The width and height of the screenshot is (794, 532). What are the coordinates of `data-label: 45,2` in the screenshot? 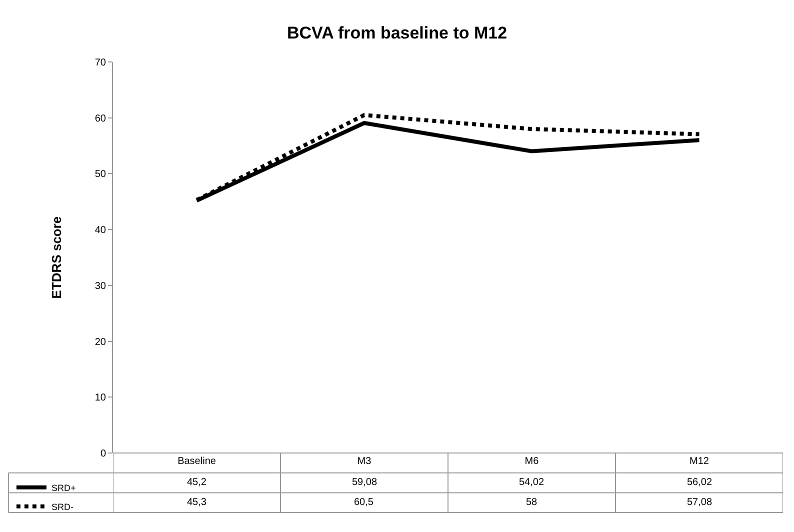 It's located at (197, 482).